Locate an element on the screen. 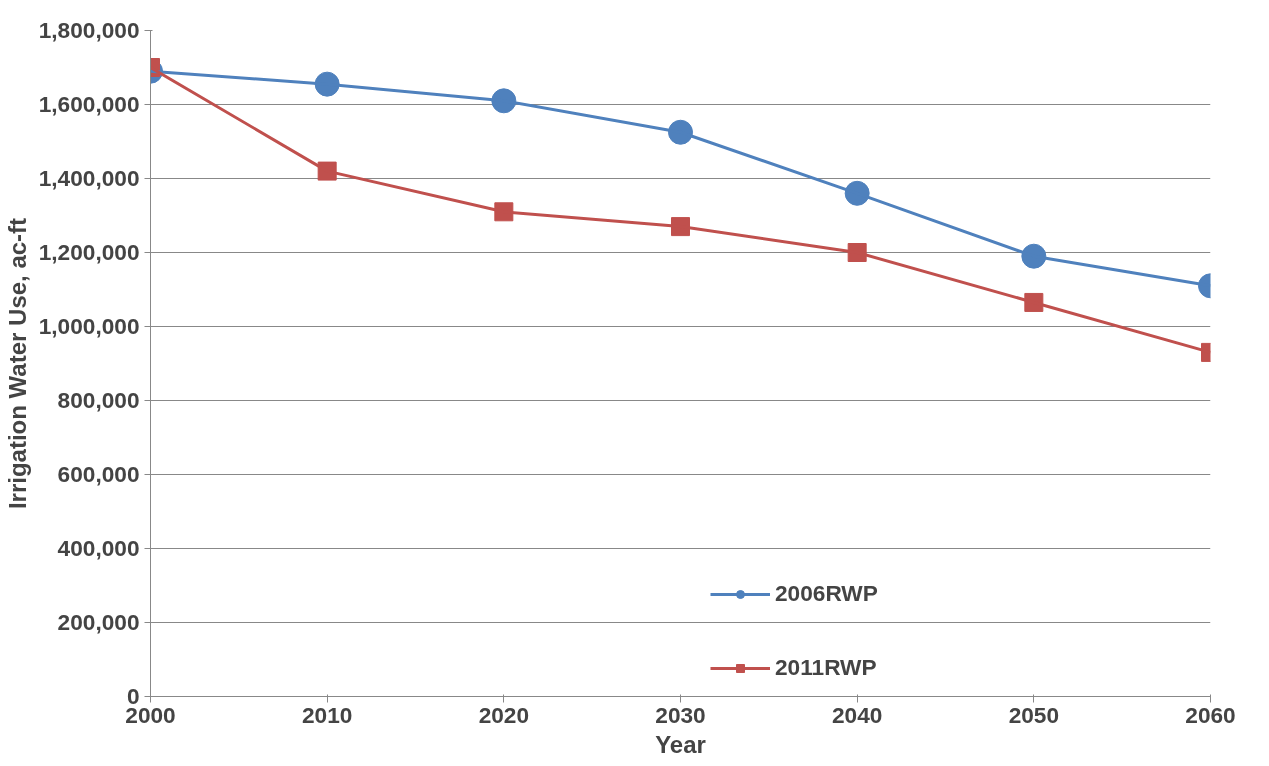  y-tick-label: 800,000 is located at coordinates (98, 400).